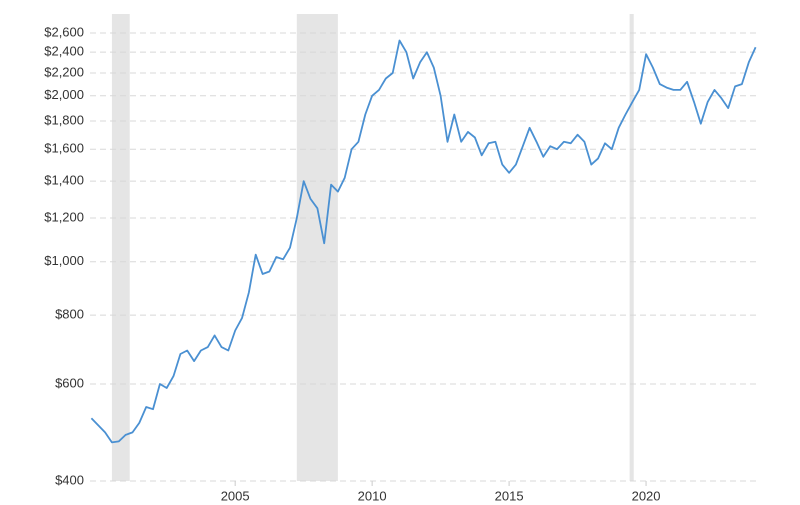 Image resolution: width=800 pixels, height=505 pixels. I want to click on x-tick-label: 2015, so click(509, 495).